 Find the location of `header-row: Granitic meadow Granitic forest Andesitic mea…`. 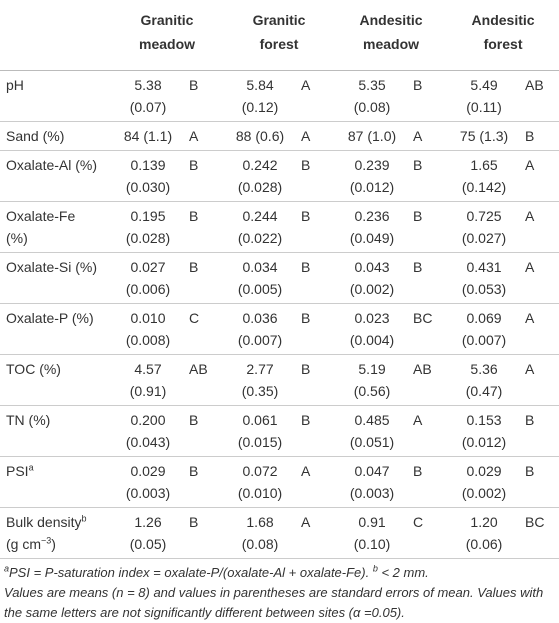

header-row: Granitic meadow Granitic forest Andesitic mea… is located at coordinates (279, 35).